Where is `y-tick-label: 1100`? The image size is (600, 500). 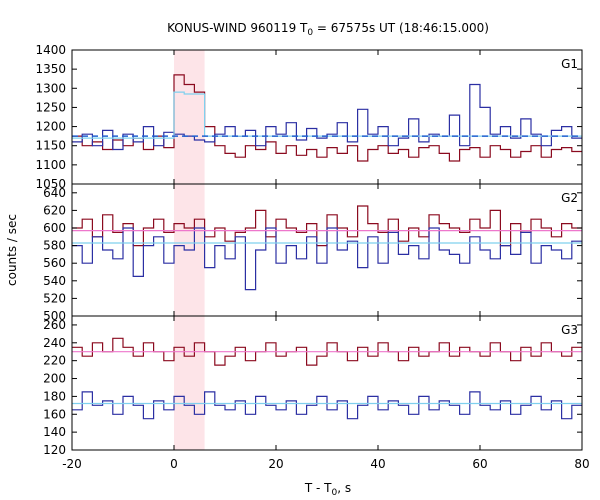 y-tick-label: 1100 is located at coordinates (50, 165).